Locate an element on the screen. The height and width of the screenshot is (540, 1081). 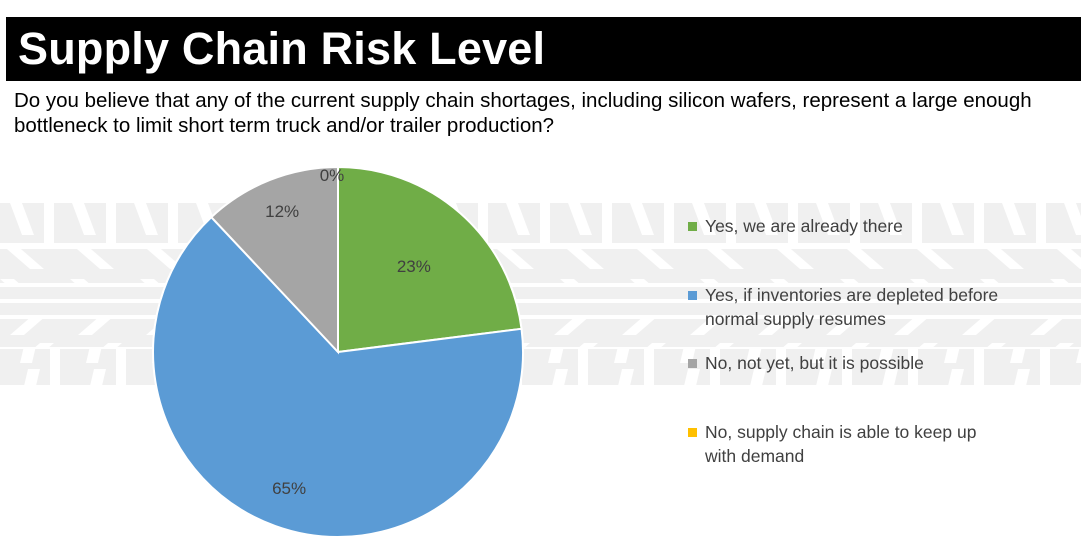
page-title: Supply Chain Risk Level is located at coordinates (282, 48).